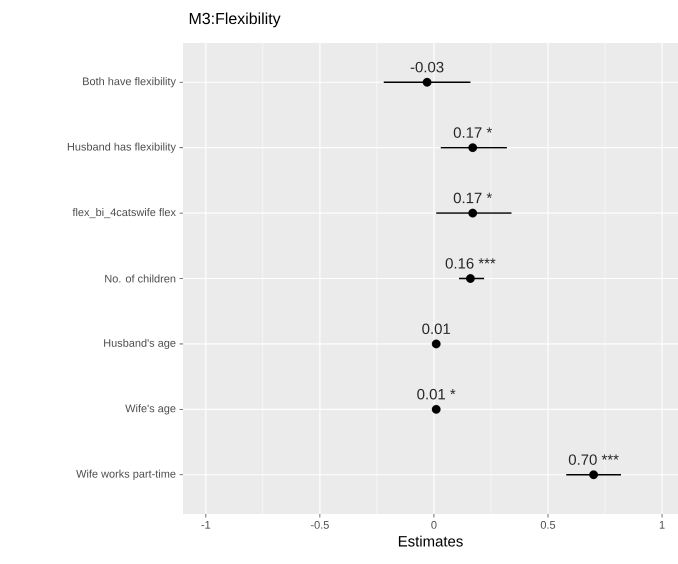 The image size is (678, 564). Describe the element at coordinates (436, 394) in the screenshot. I see `data-label: 0.01 *` at that location.